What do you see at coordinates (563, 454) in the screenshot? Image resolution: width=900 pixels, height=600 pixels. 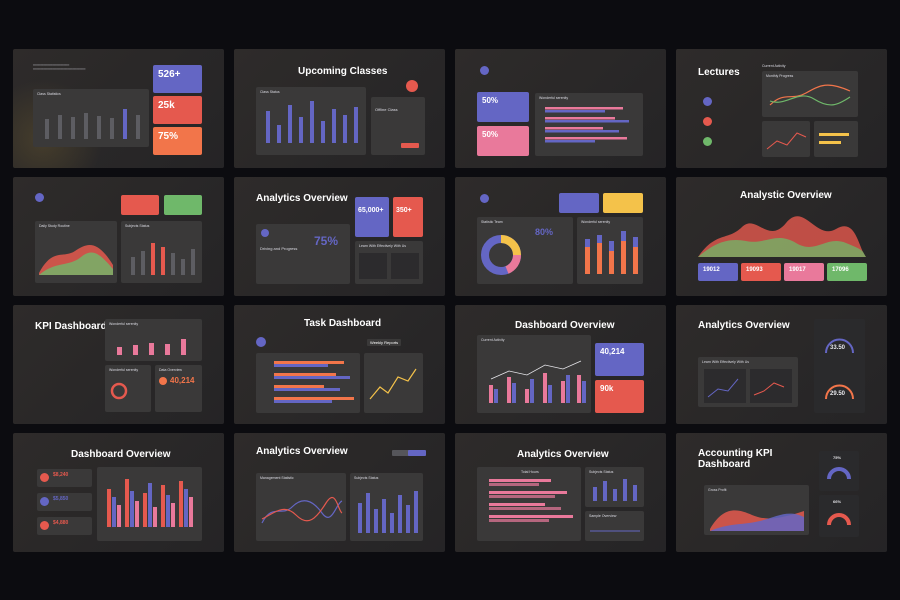 I see `slide-title: Analytics Overview` at bounding box center [563, 454].